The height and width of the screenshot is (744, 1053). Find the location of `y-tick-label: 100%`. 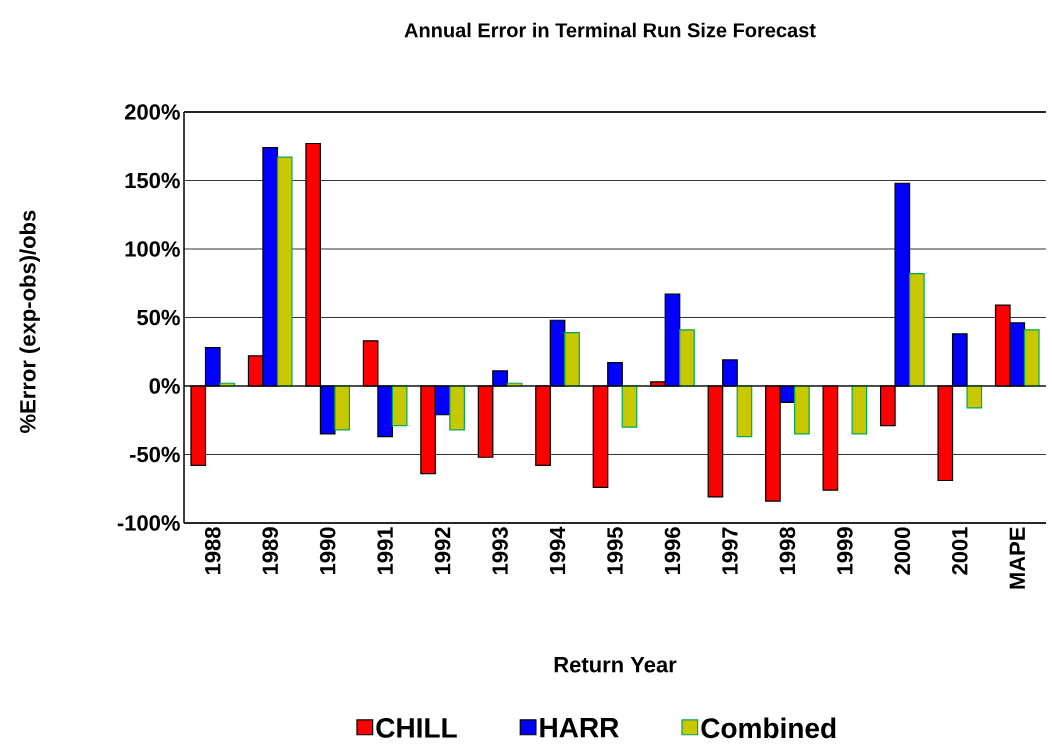

y-tick-label: 100% is located at coordinates (152, 249).